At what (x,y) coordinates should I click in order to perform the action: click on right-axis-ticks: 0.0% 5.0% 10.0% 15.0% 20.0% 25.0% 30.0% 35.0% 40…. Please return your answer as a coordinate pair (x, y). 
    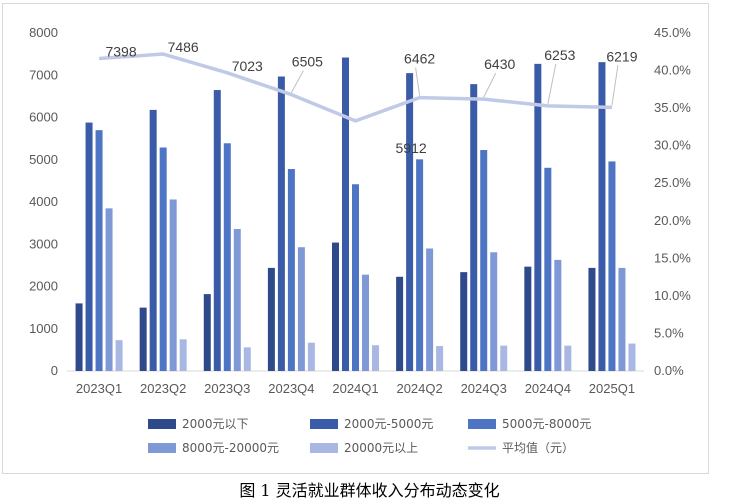
    Looking at the image, I should click on (672, 201).